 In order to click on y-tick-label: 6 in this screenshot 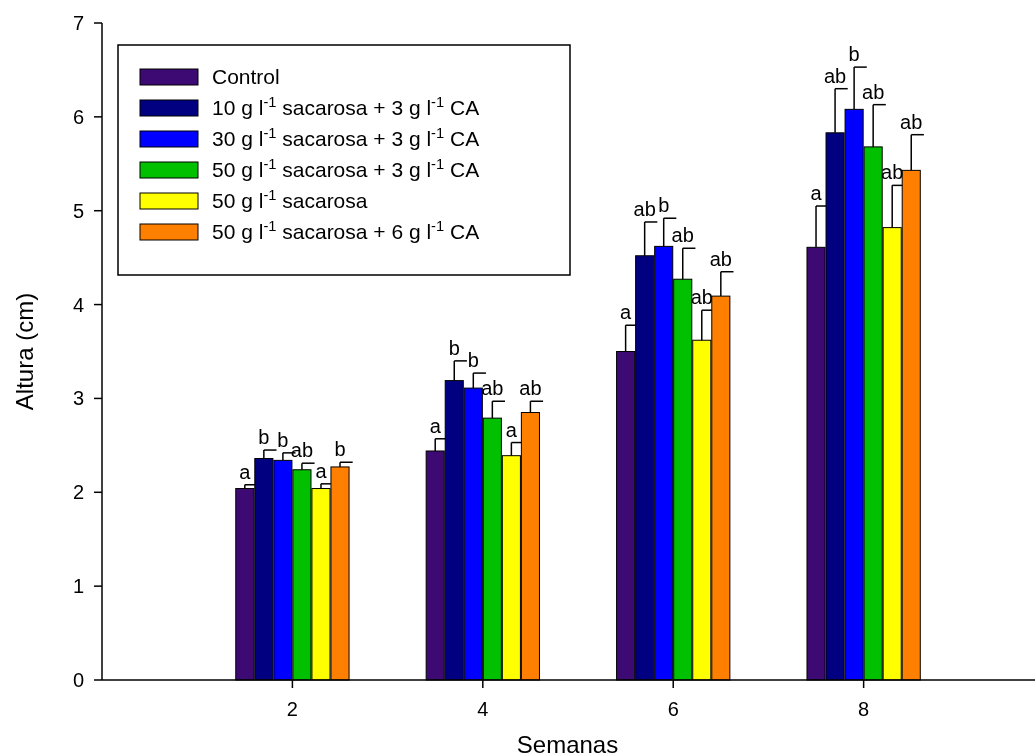, I will do `click(78, 116)`.